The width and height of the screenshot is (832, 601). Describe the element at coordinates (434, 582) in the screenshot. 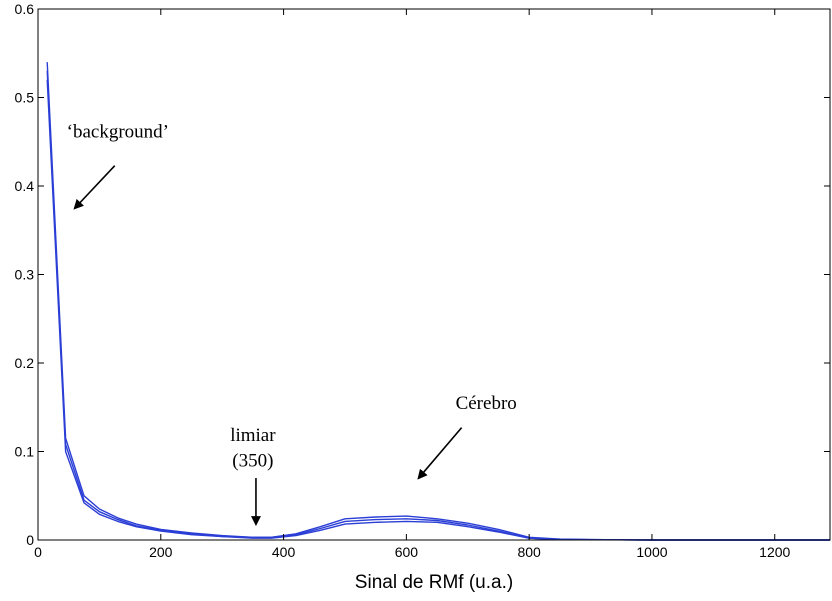

I see `x-axis-title: Sinal de RMf (u.a.)` at that location.